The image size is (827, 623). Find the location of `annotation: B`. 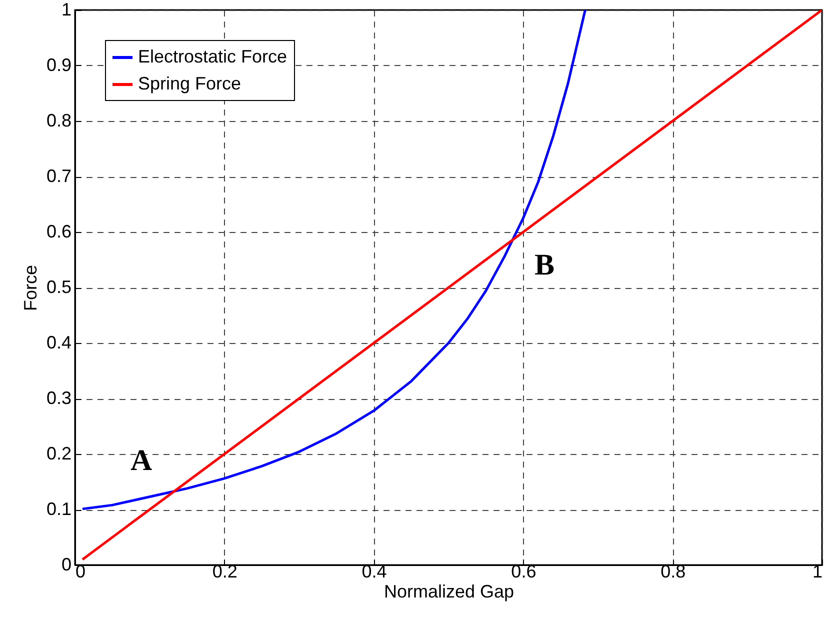

annotation: B is located at coordinates (544, 265).